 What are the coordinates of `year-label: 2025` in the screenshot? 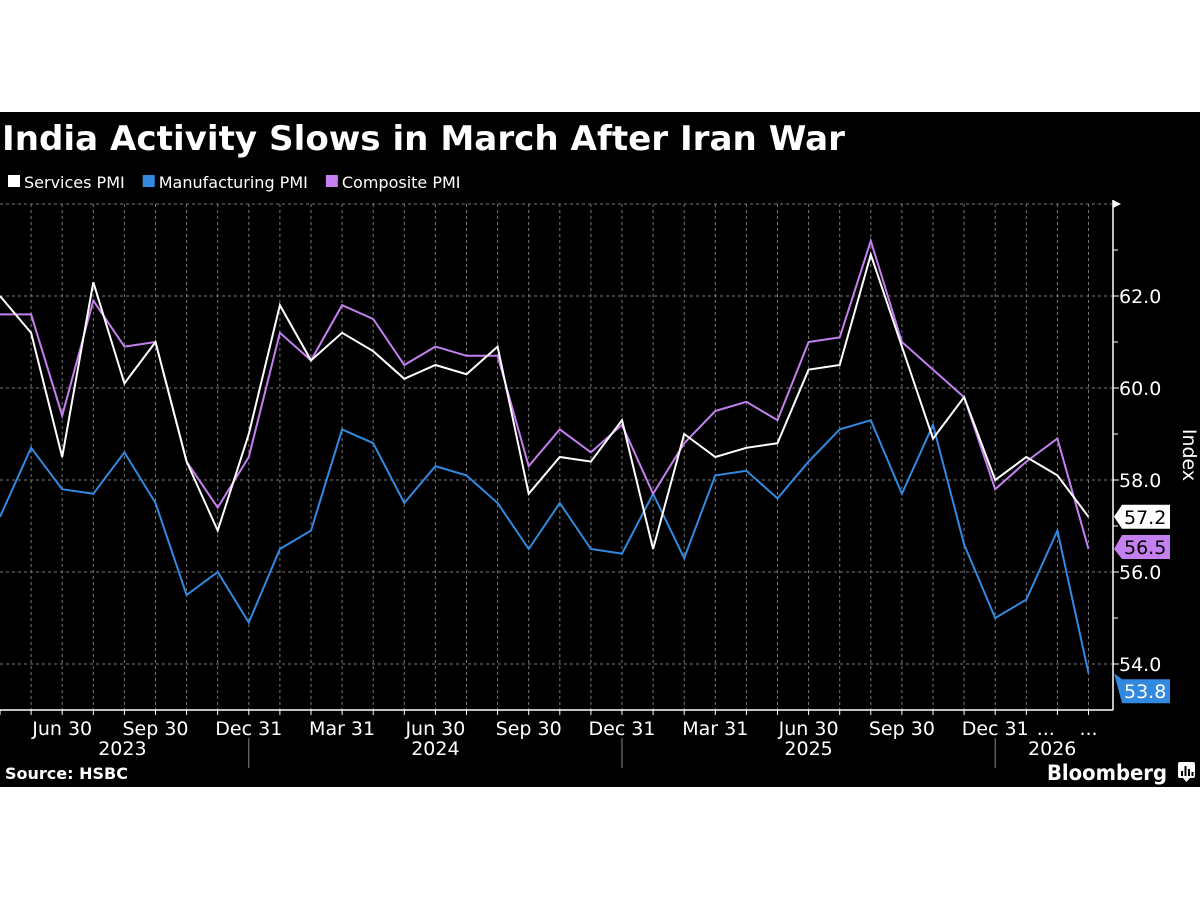 It's located at (808, 749).